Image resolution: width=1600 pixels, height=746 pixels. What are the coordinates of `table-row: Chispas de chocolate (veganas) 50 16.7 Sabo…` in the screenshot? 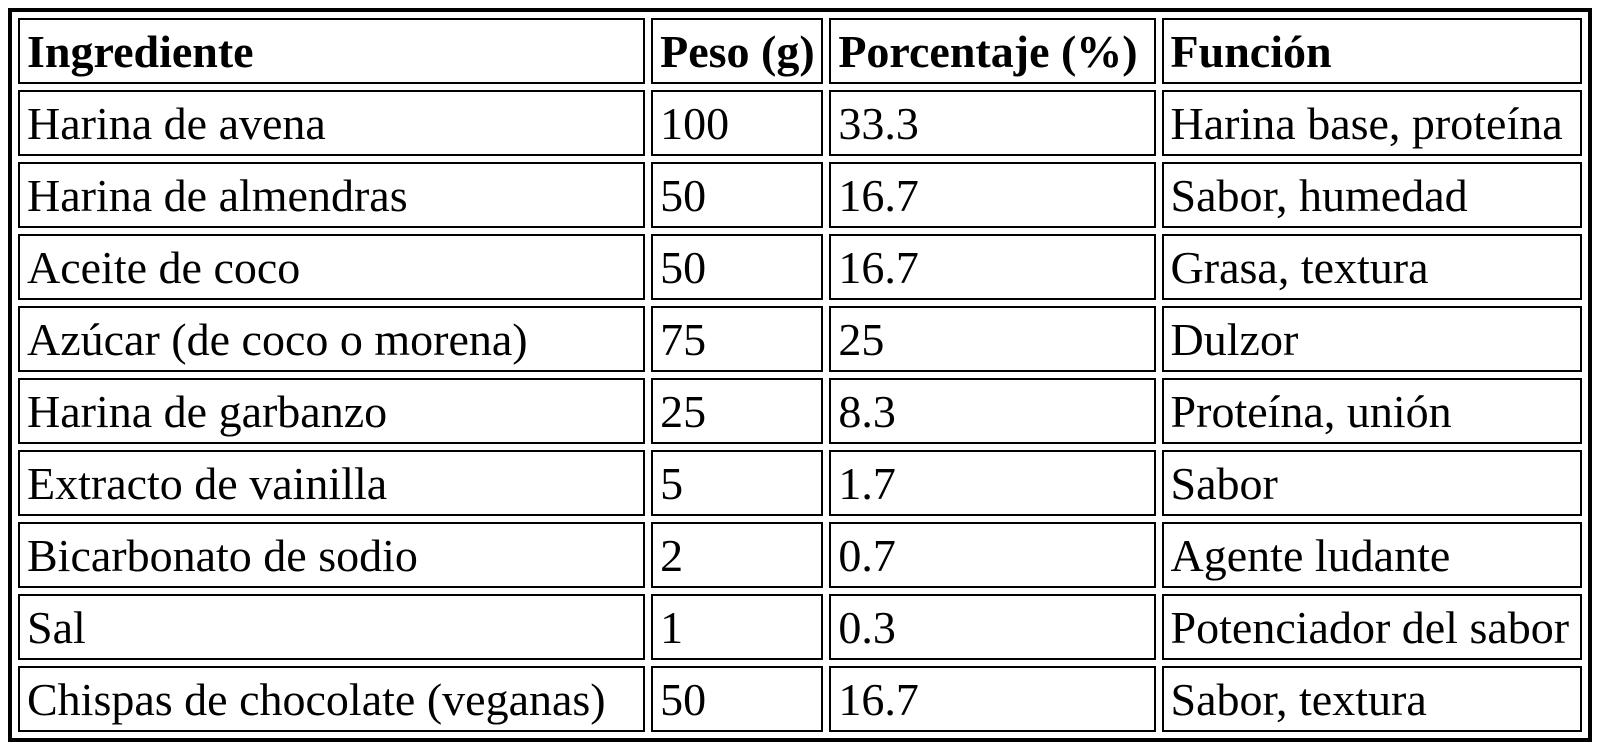 It's located at (800, 699).